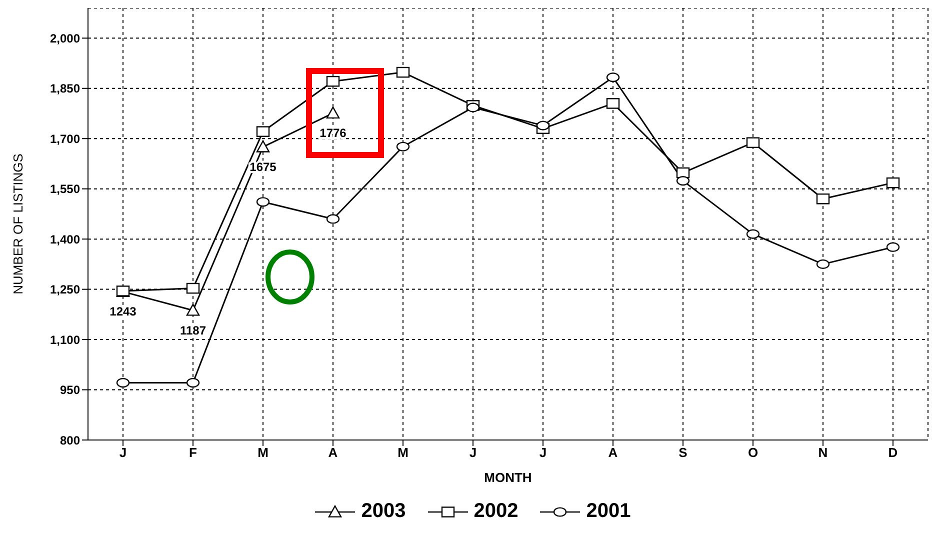 The image size is (948, 539). Describe the element at coordinates (70, 440) in the screenshot. I see `y-tick-label: 800` at that location.